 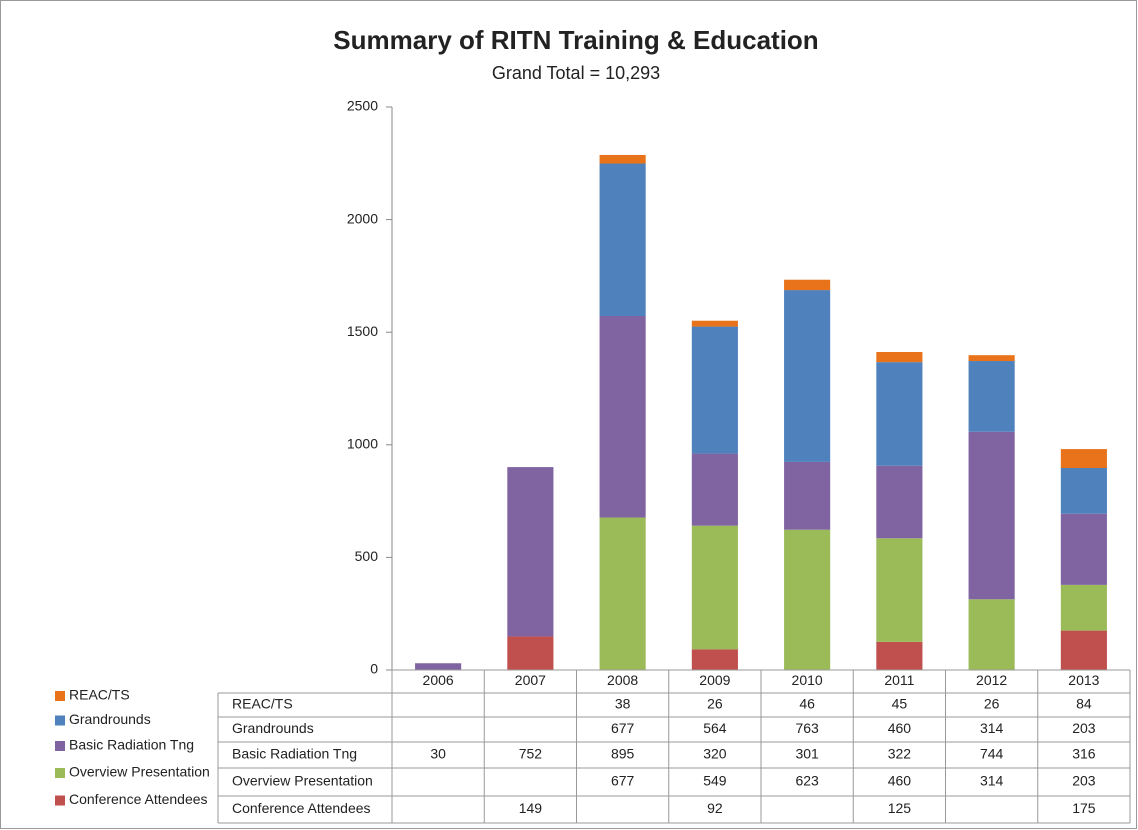 I want to click on table-cell: 175, so click(x=1084, y=808).